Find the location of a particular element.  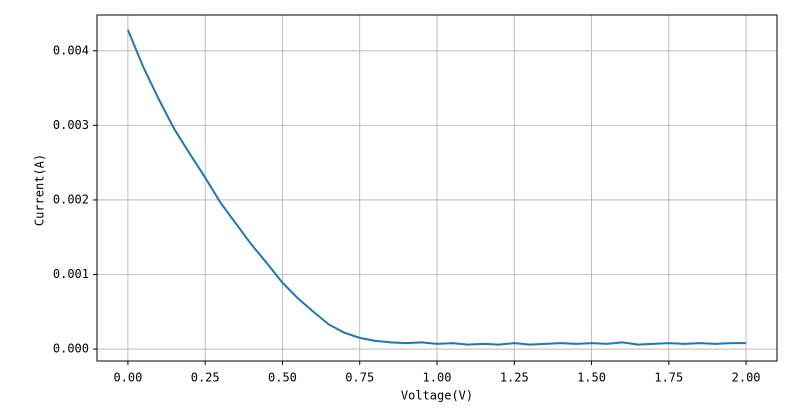

x-tick-label: 1.50 is located at coordinates (591, 378).